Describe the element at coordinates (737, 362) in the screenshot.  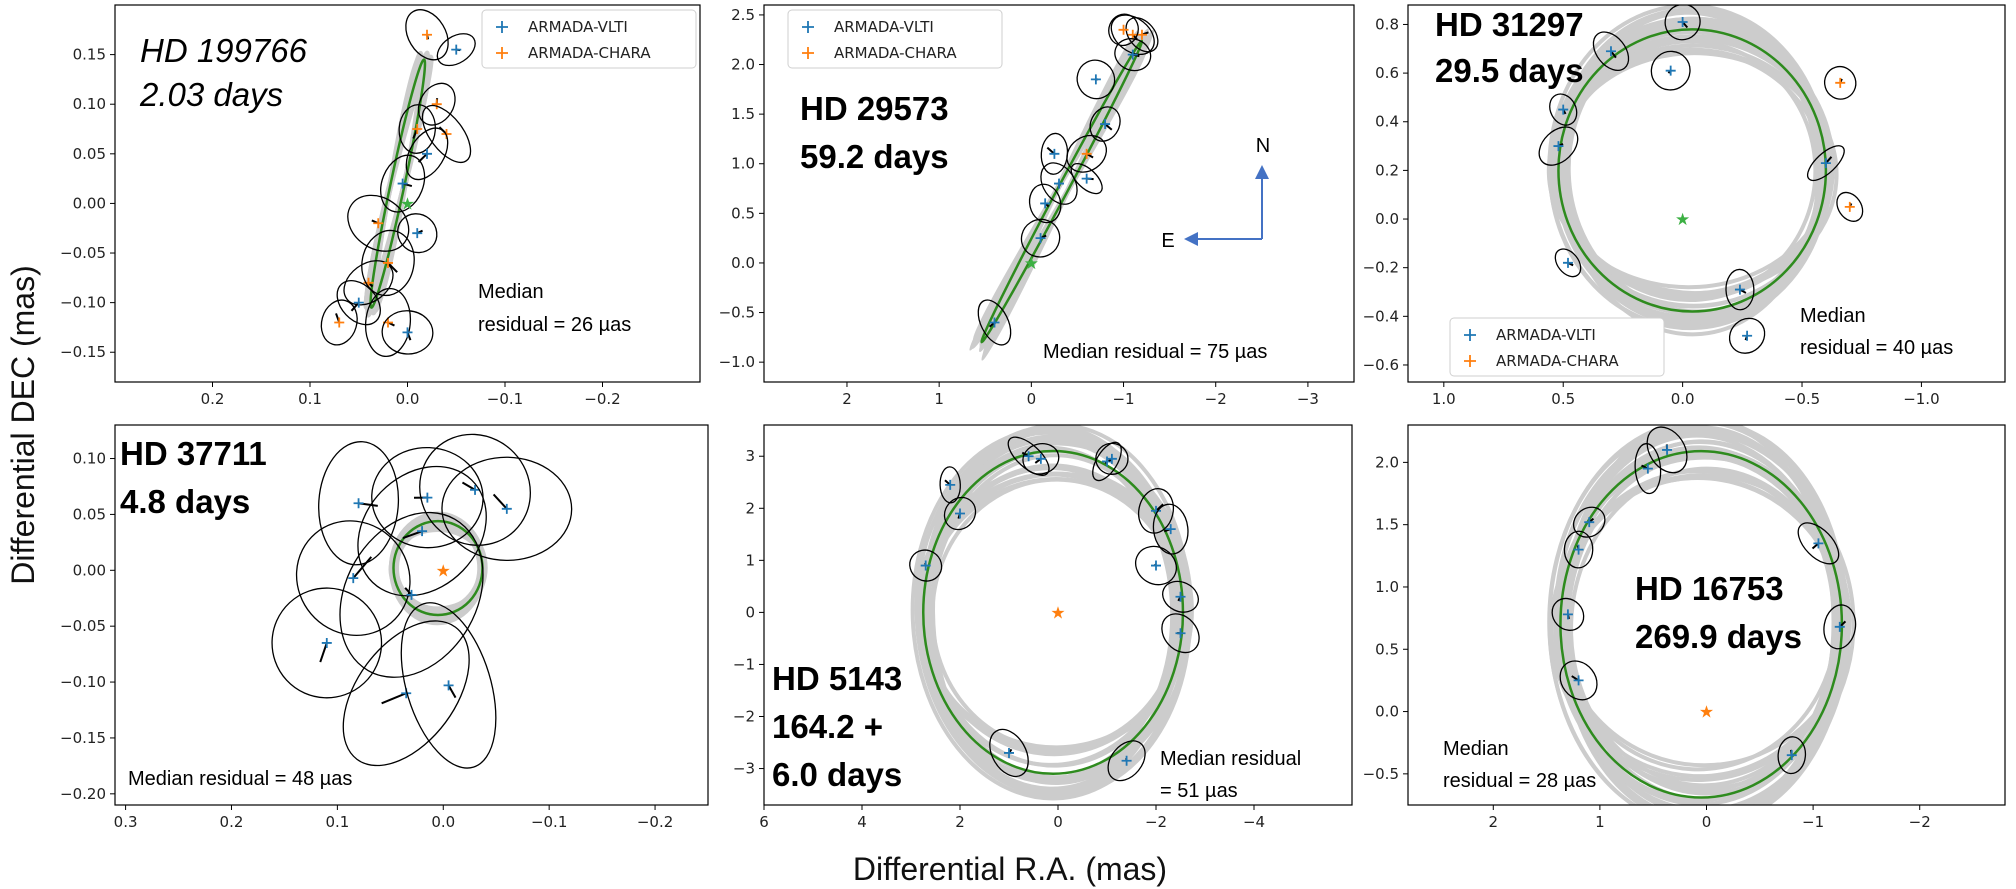
I see `y-tick-label: −1.0` at that location.